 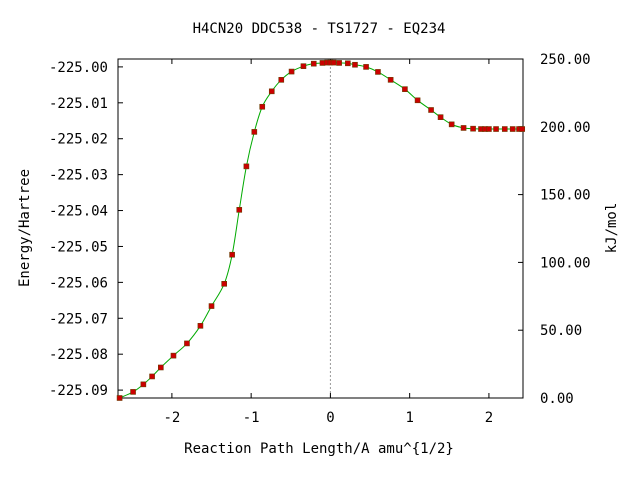 I want to click on x-axis-label: Reaction Path Length/A amu^{1/2}, so click(x=319, y=449).